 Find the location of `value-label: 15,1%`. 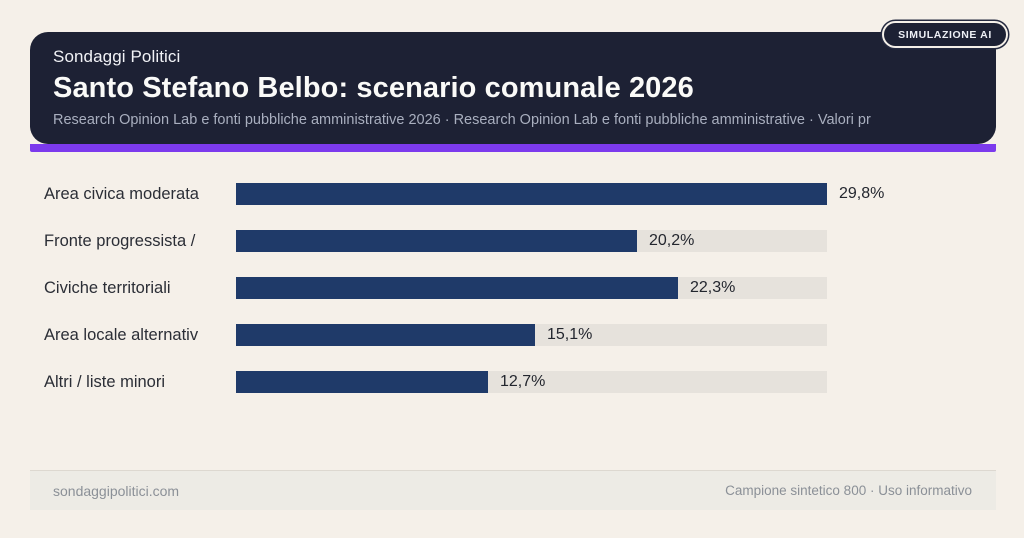

value-label: 15,1% is located at coordinates (570, 334).